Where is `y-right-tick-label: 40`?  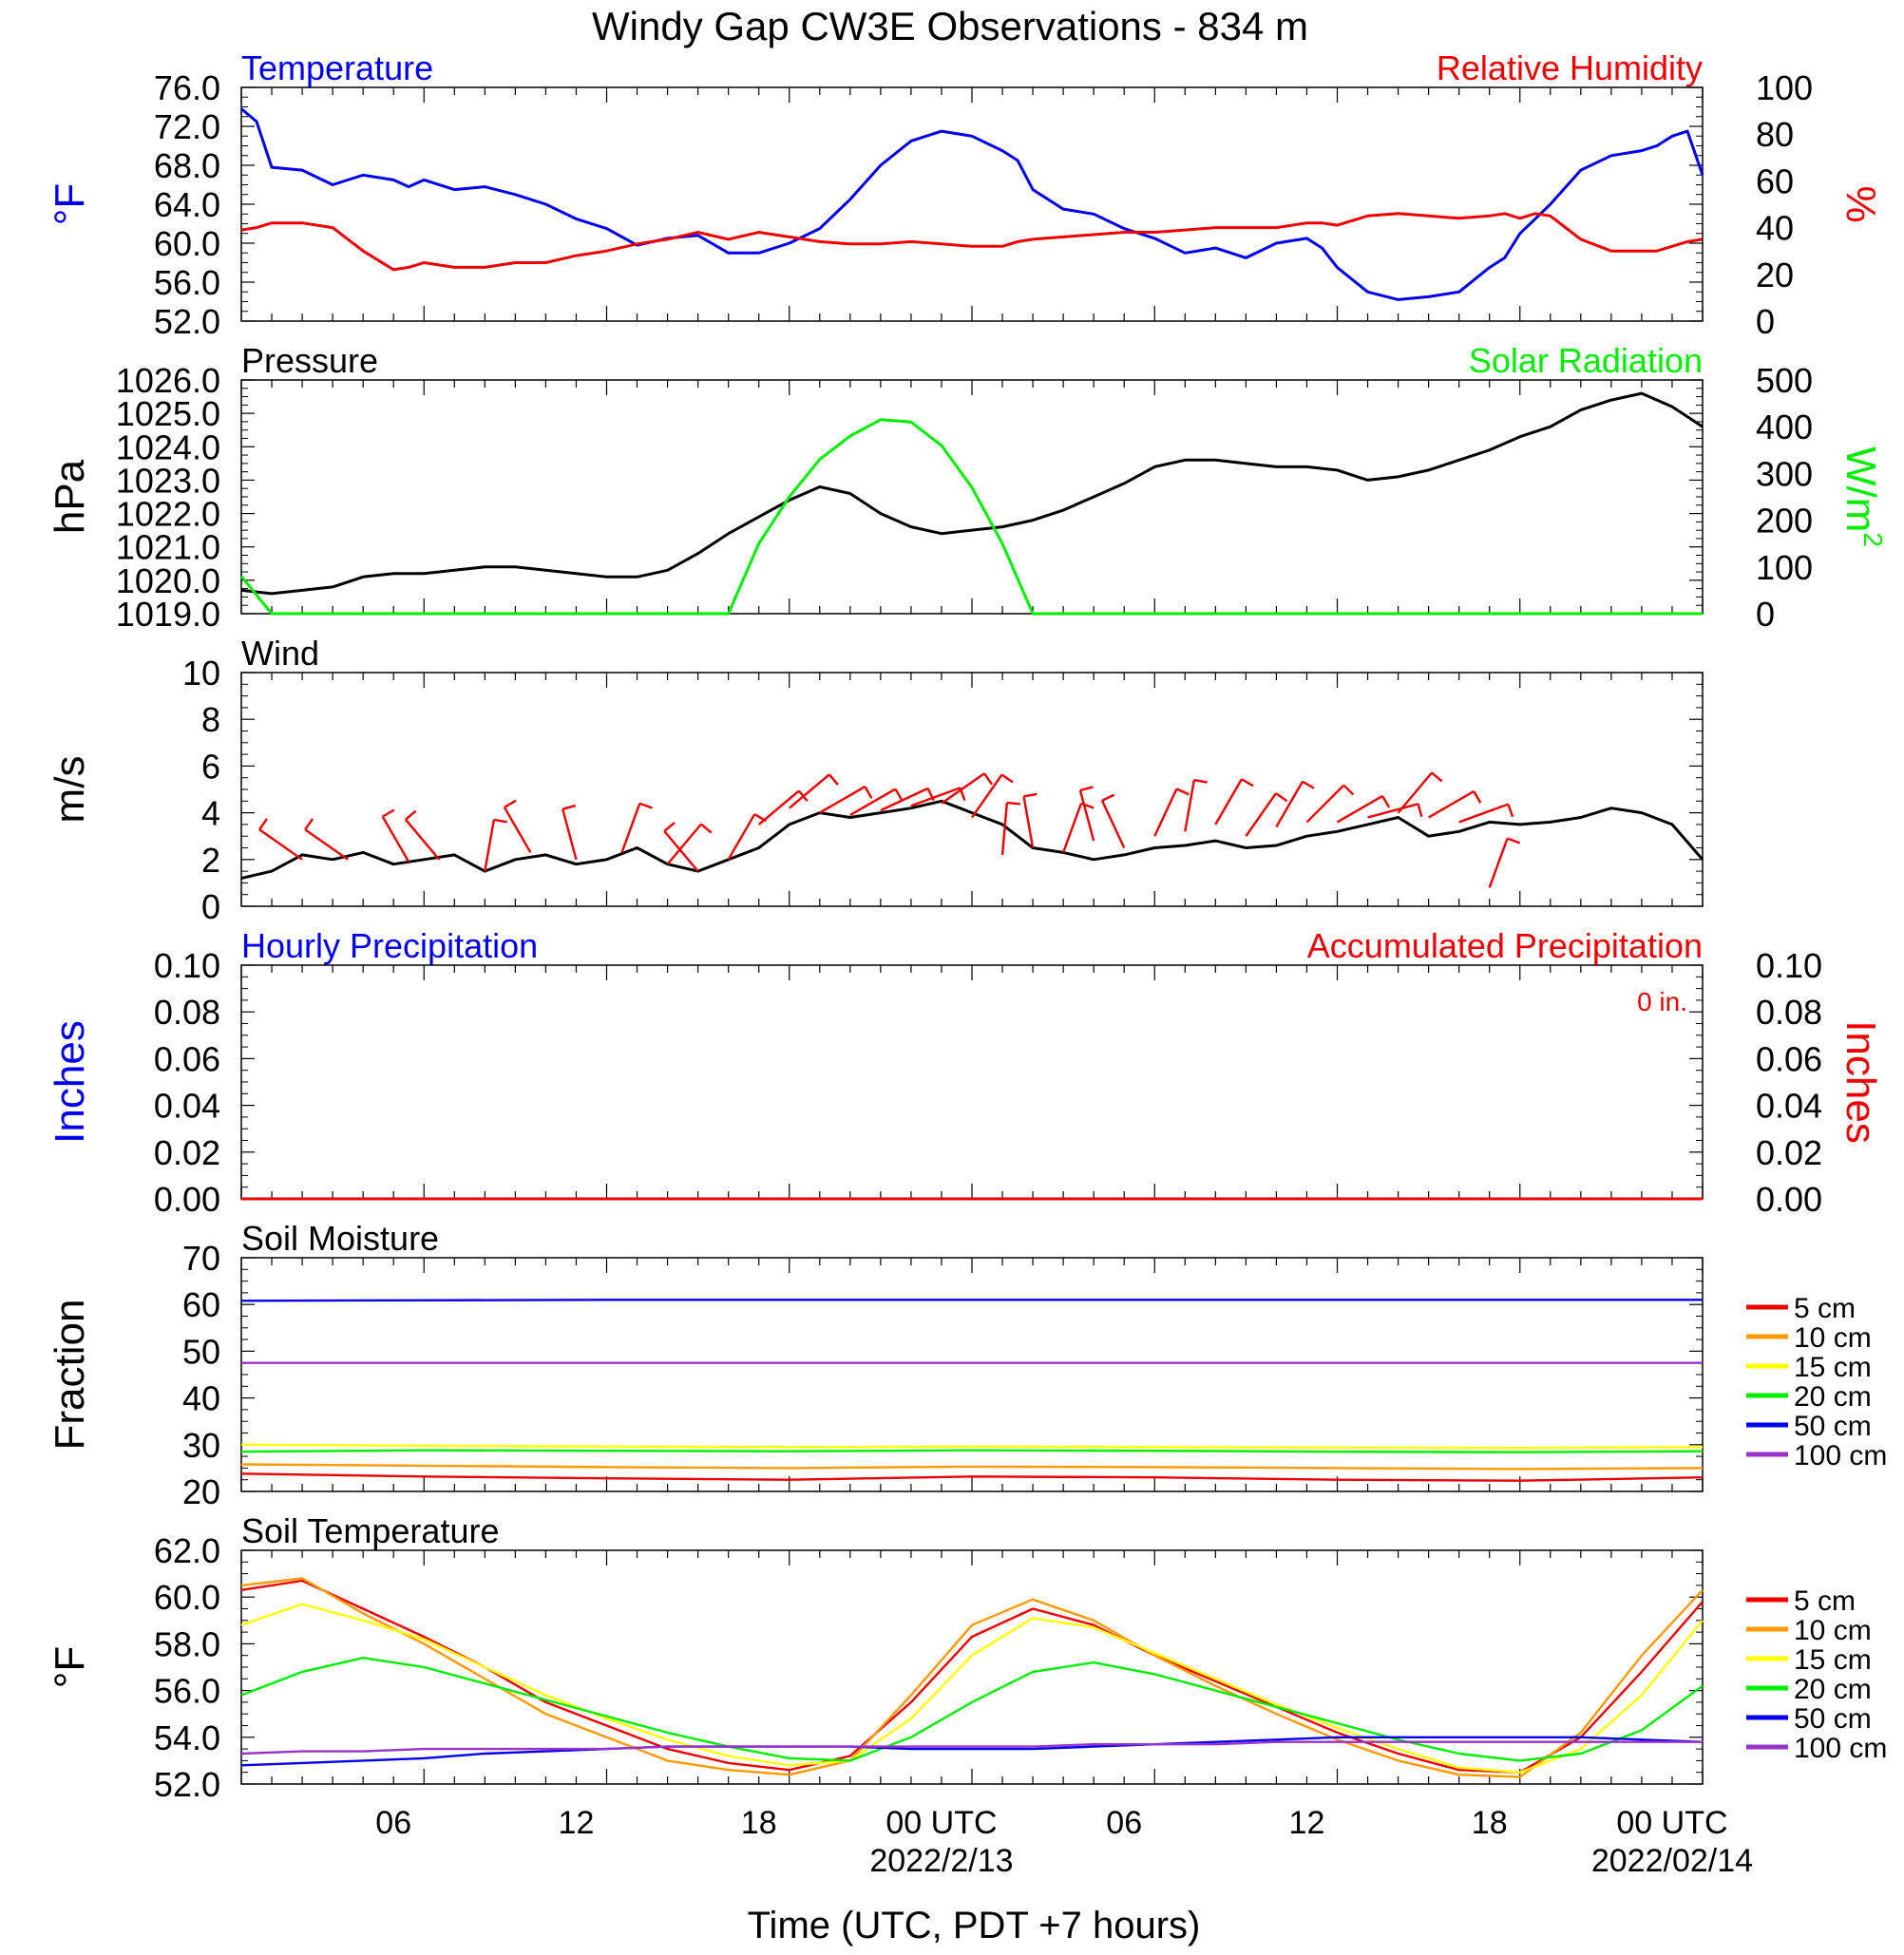 y-right-tick-label: 40 is located at coordinates (1775, 228).